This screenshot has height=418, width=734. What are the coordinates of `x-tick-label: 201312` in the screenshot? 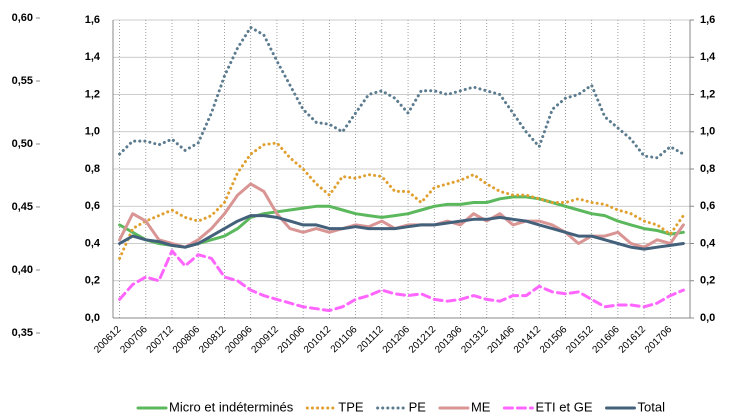 It's located at (475, 340).